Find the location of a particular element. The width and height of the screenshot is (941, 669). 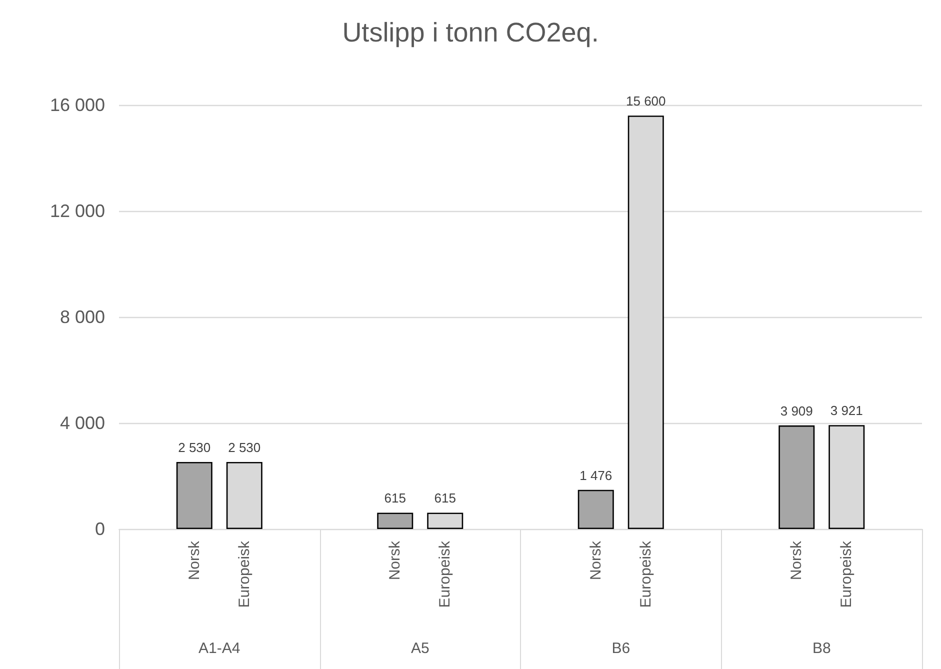

y-tick-label: 12 000 is located at coordinates (77, 211).